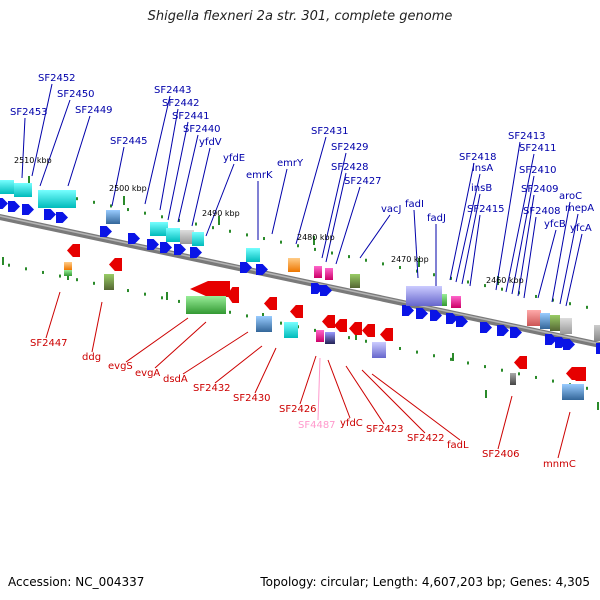 Image resolution: width=600 pixels, height=600 pixels. Describe the element at coordinates (538, 170) in the screenshot. I see `forward-gene-label: SF2410` at that location.